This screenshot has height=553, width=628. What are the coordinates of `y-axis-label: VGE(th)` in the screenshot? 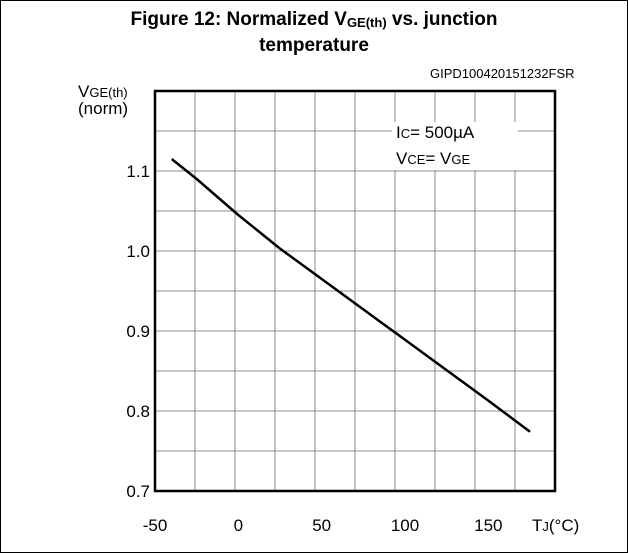 It's located at (103, 91).